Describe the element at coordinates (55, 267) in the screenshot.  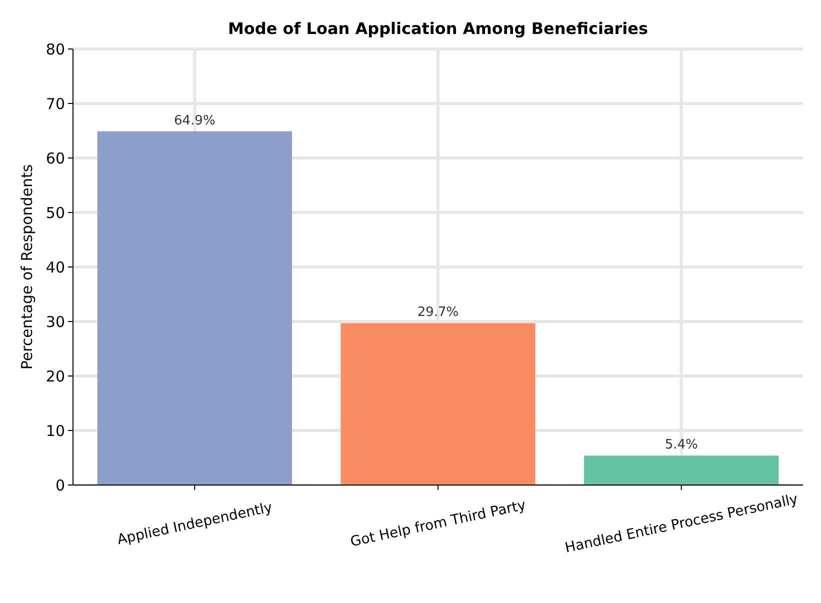
I see `y-tick-label: 40` at that location.